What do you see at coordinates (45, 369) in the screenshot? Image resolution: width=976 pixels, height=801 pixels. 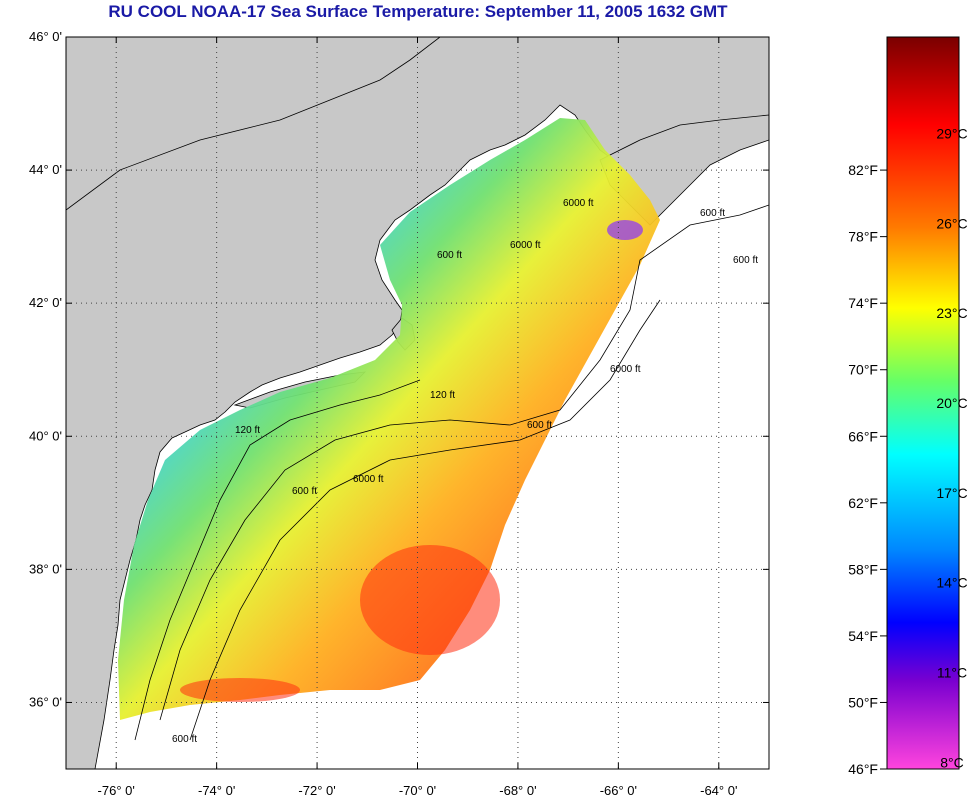 I see `latitude-tick-labels: 46° 0' 44° 0' 42° 0' 40° 0' 38° 0' 36° 0'` at bounding box center [45, 369].